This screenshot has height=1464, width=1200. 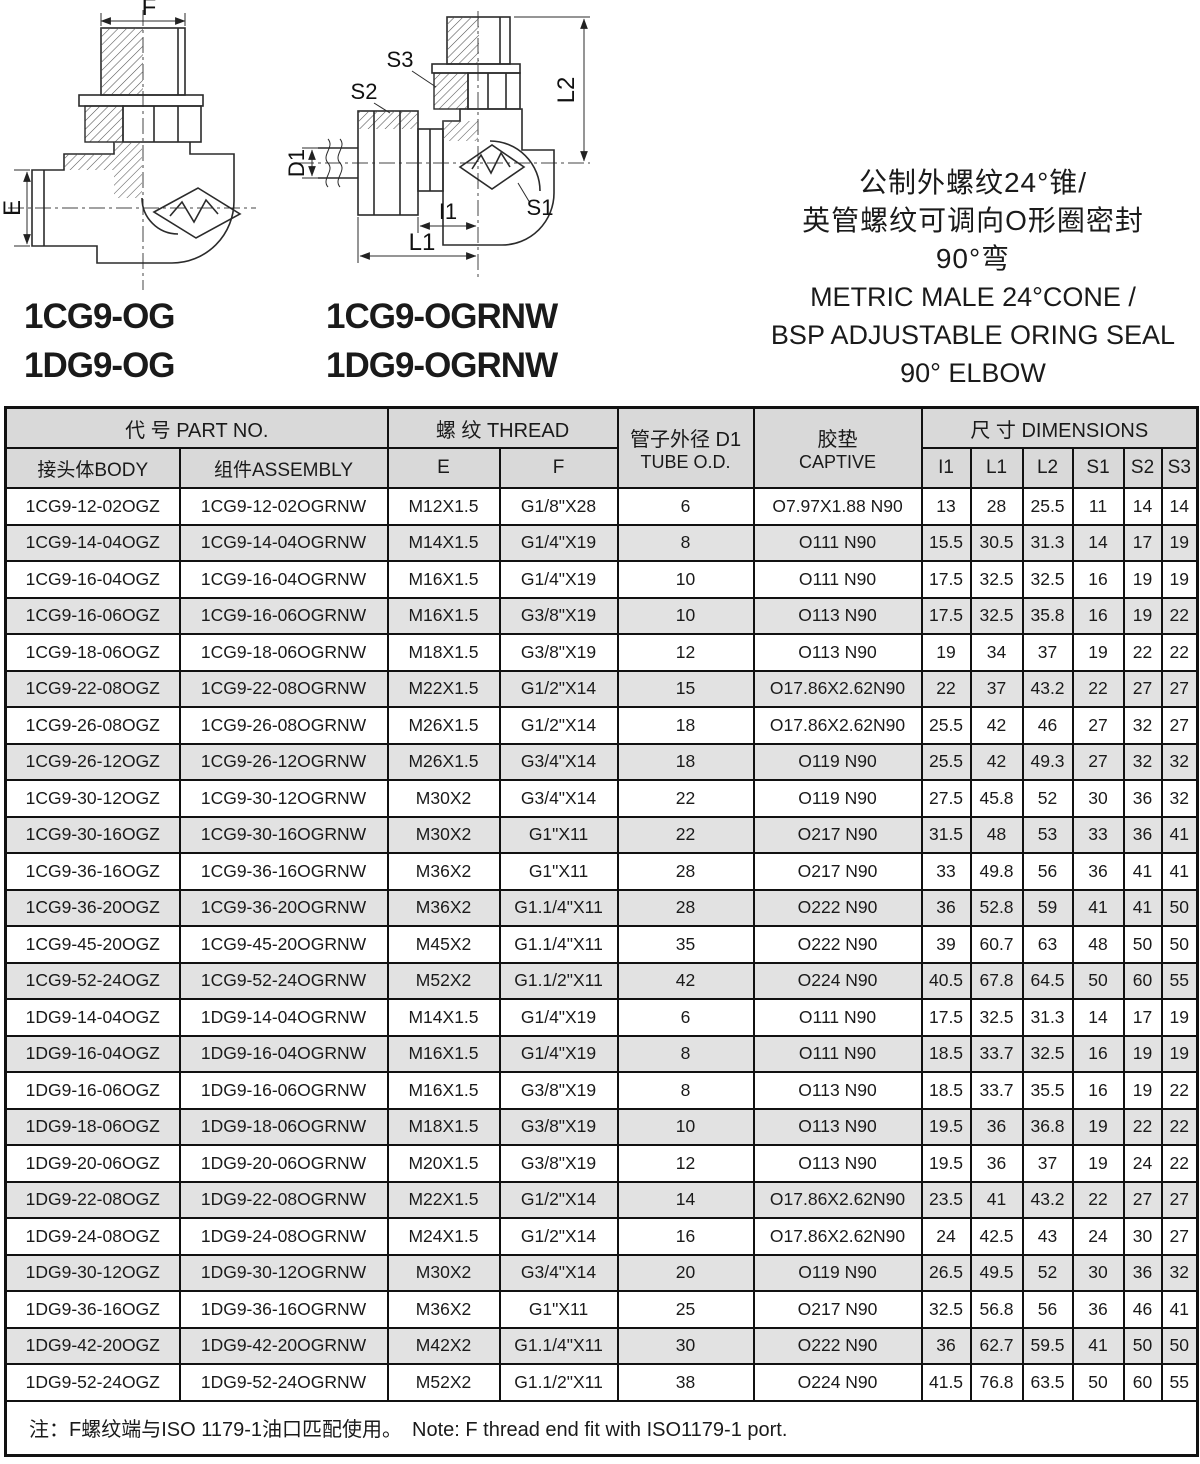 What do you see at coordinates (558, 506) in the screenshot?
I see `table-cell: G1/8"X28` at bounding box center [558, 506].